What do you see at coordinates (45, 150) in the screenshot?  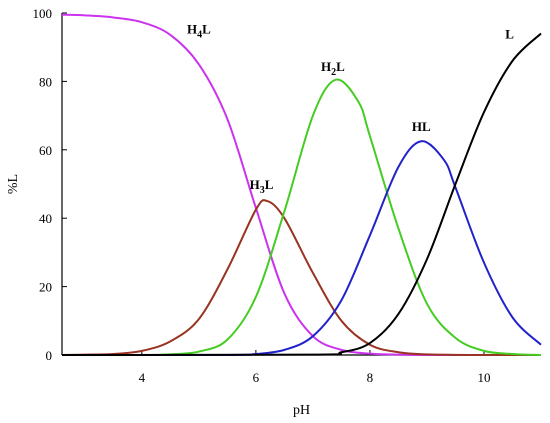 I see `y-tick-label: 60` at bounding box center [45, 150].